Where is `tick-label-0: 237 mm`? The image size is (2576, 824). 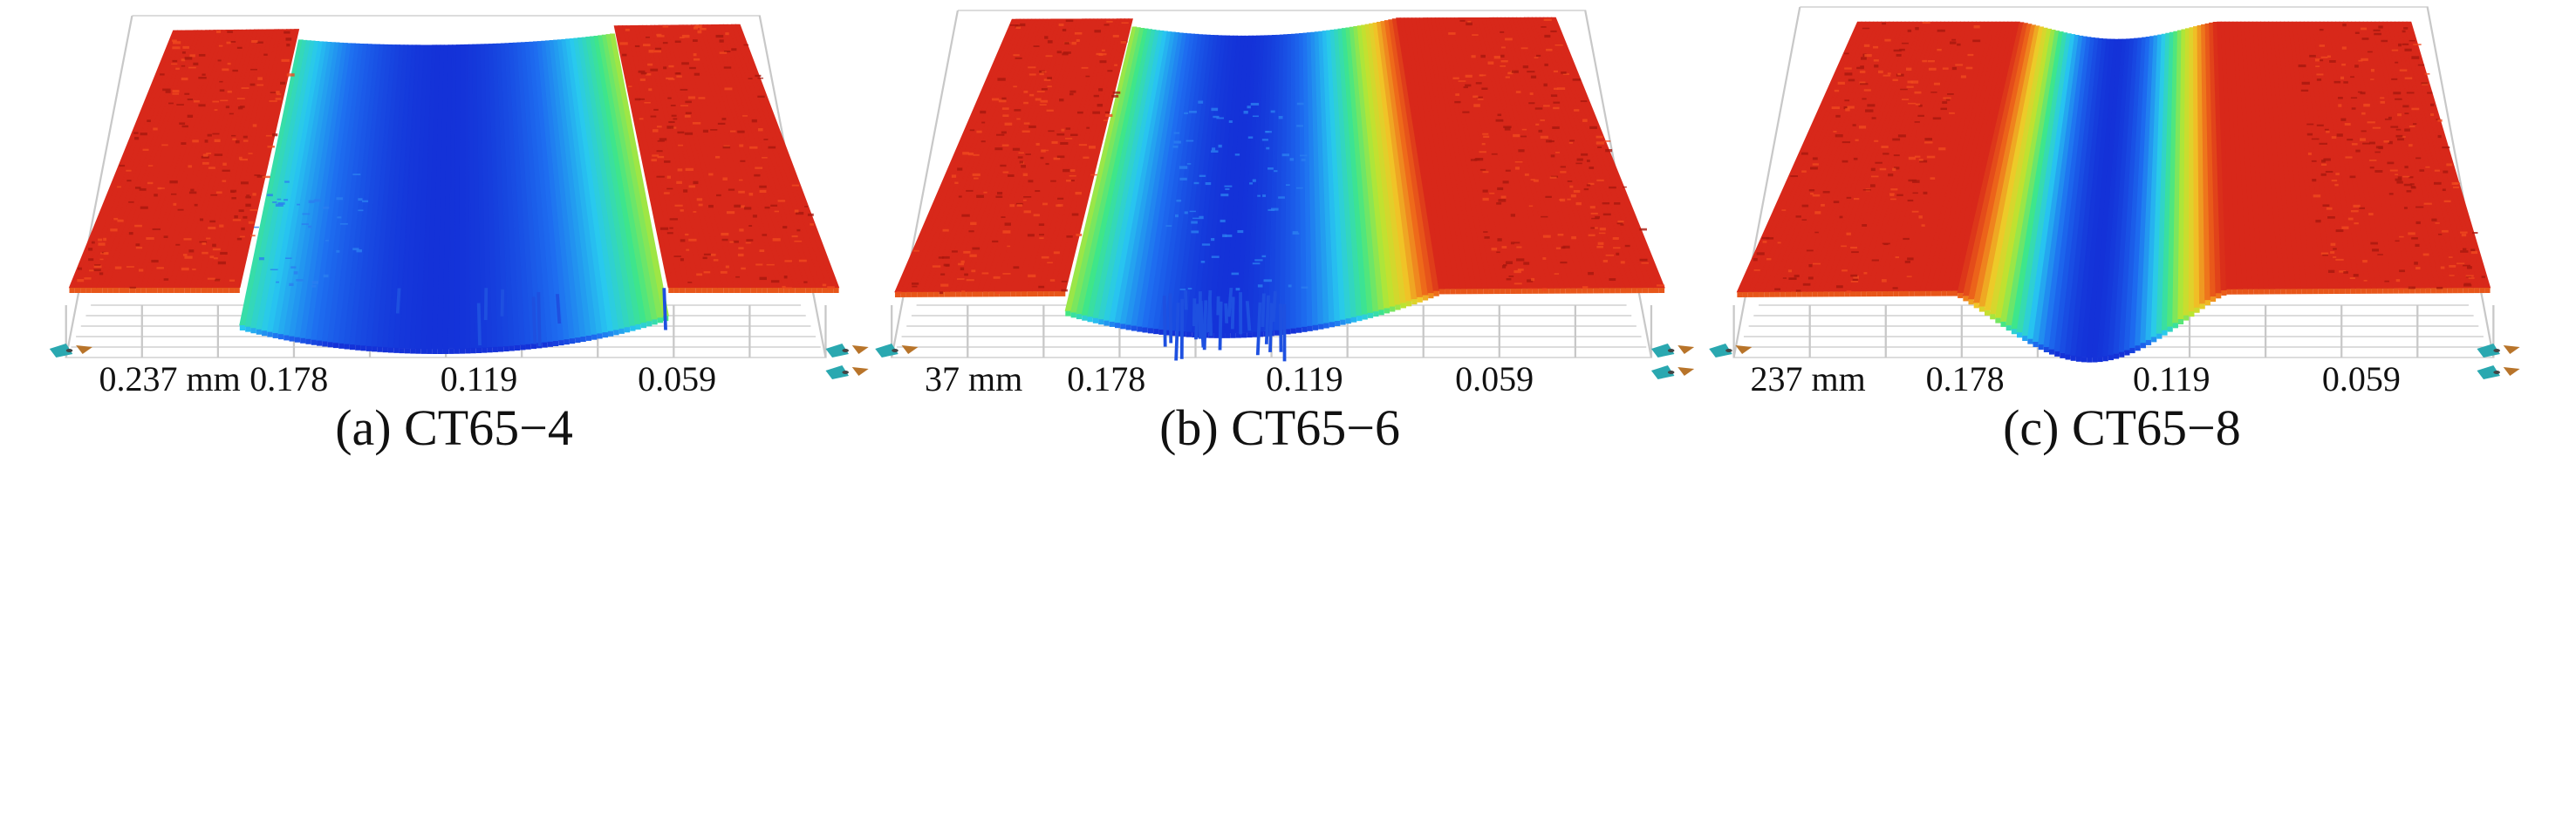
tick-label-0: 237 mm is located at coordinates (1808, 378).